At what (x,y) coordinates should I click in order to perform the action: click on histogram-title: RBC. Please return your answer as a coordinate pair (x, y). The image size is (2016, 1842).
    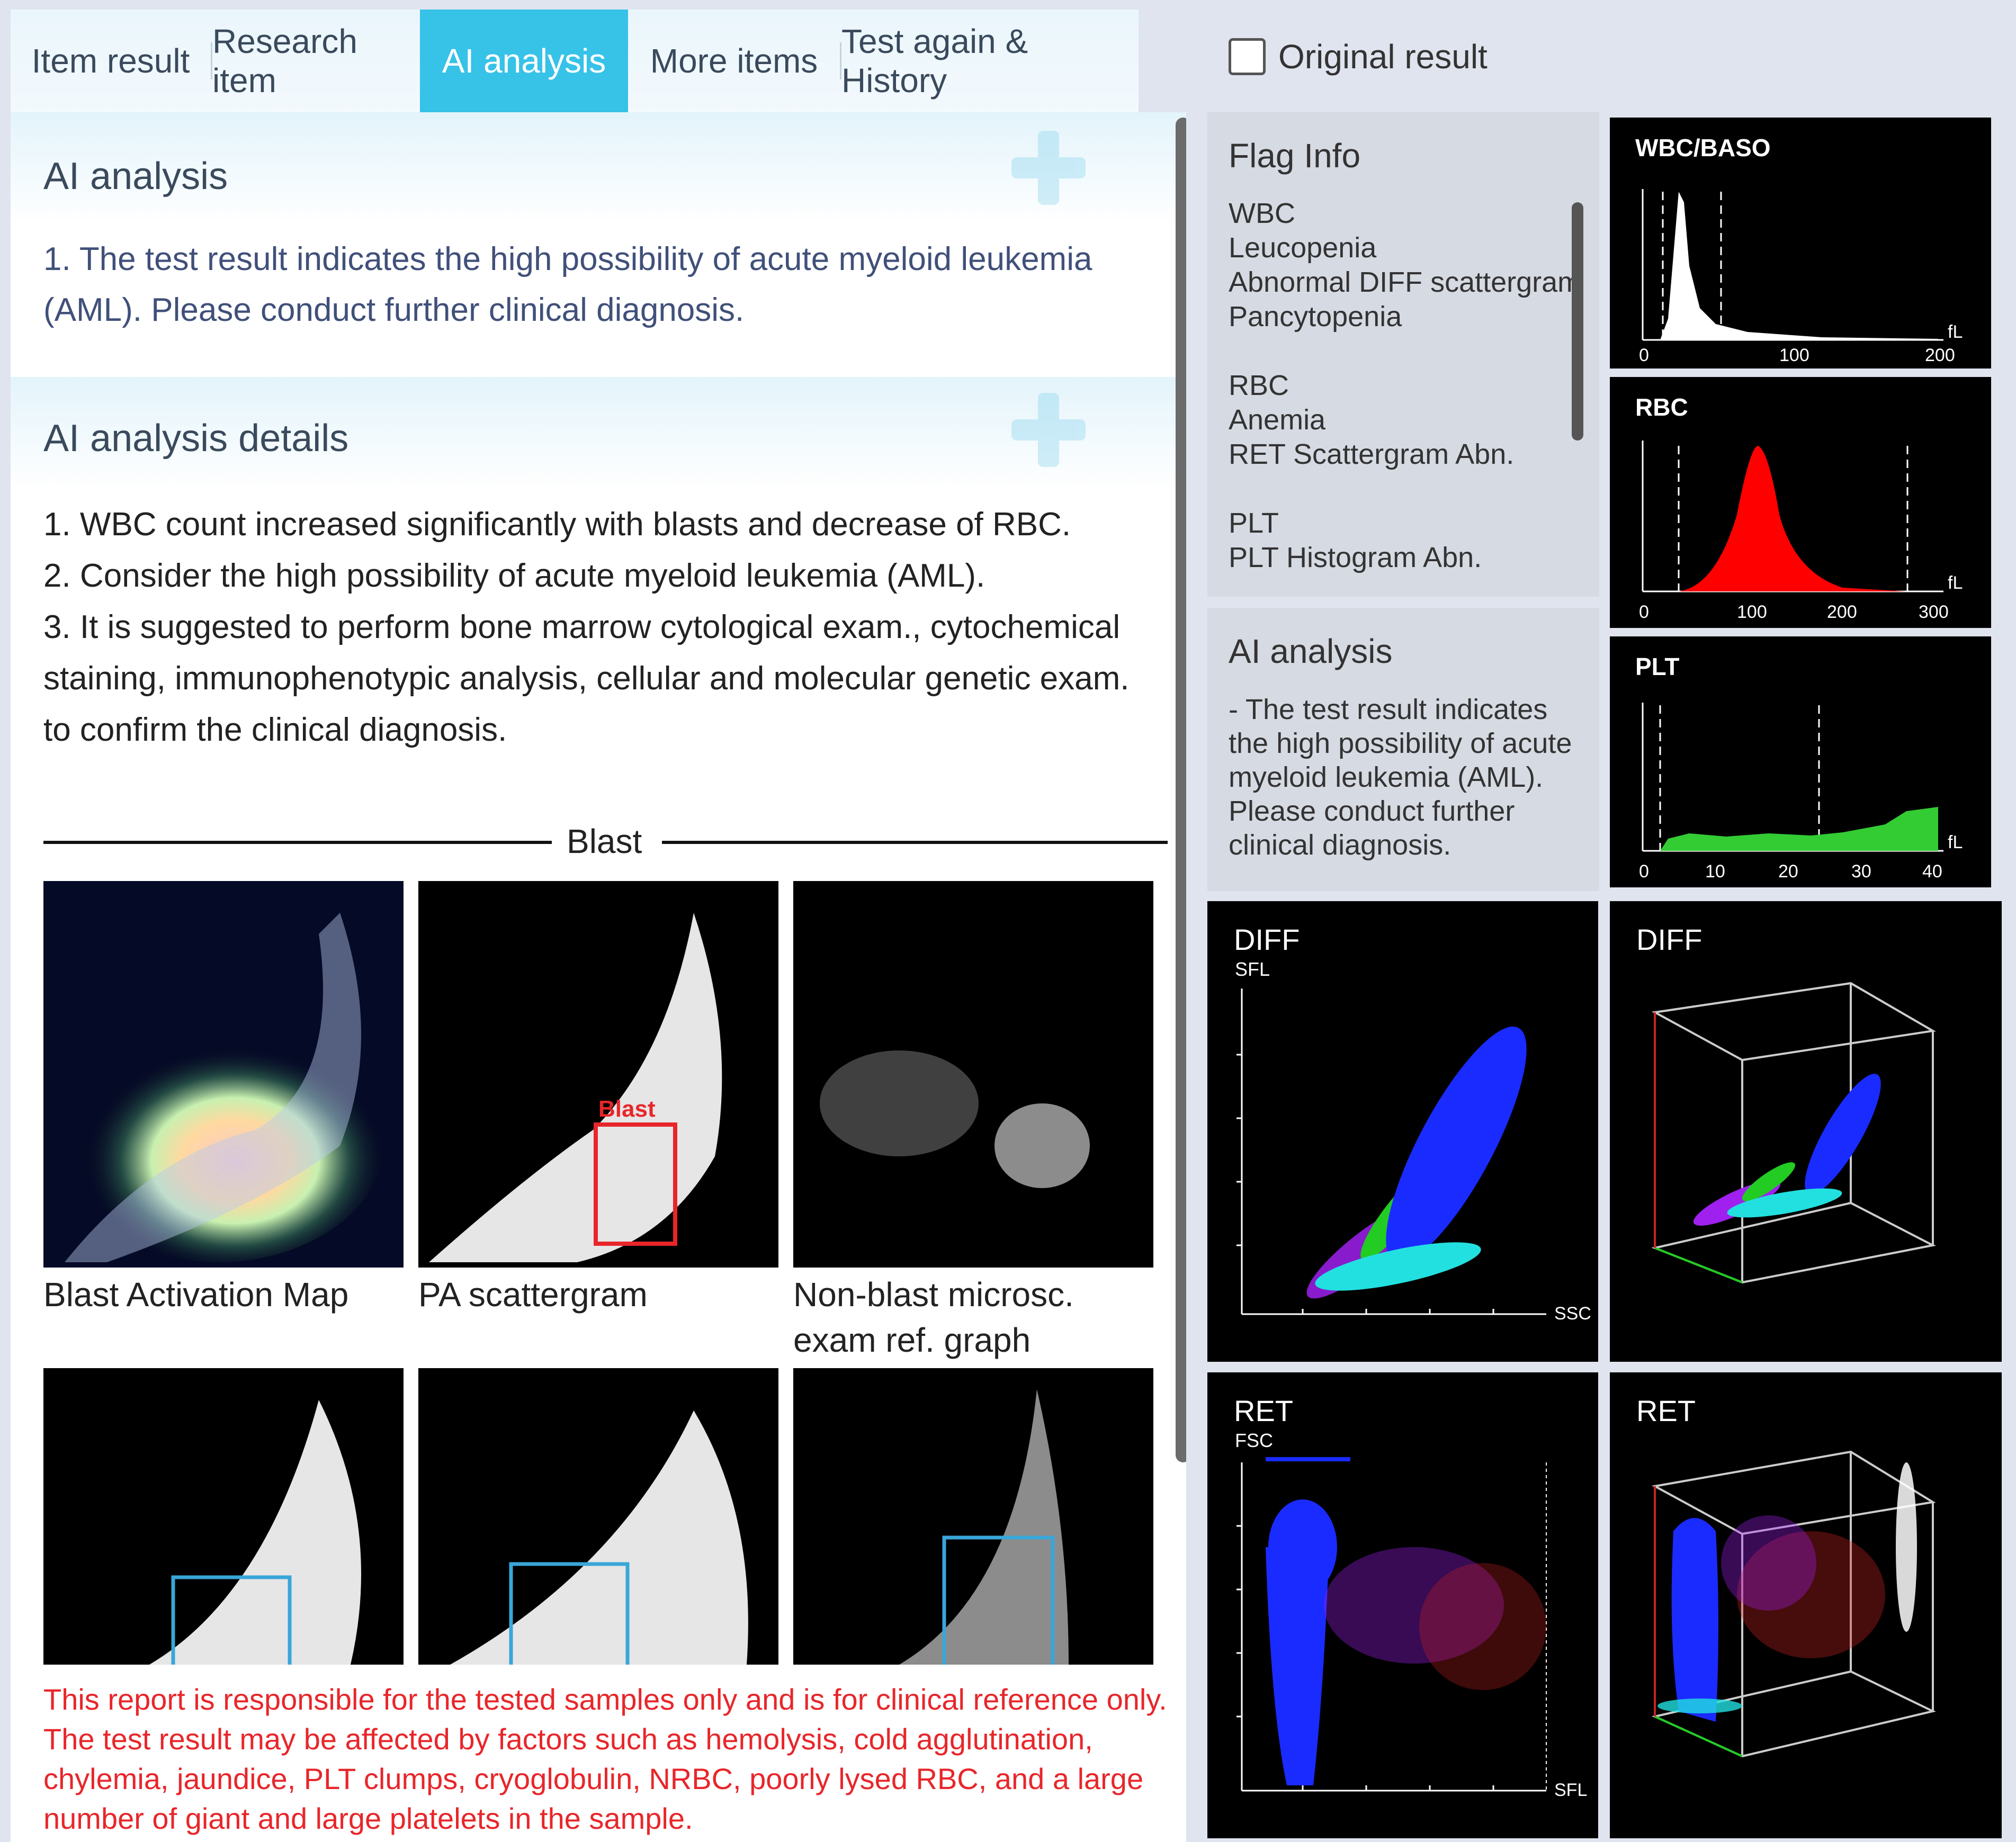
    Looking at the image, I should click on (1661, 407).